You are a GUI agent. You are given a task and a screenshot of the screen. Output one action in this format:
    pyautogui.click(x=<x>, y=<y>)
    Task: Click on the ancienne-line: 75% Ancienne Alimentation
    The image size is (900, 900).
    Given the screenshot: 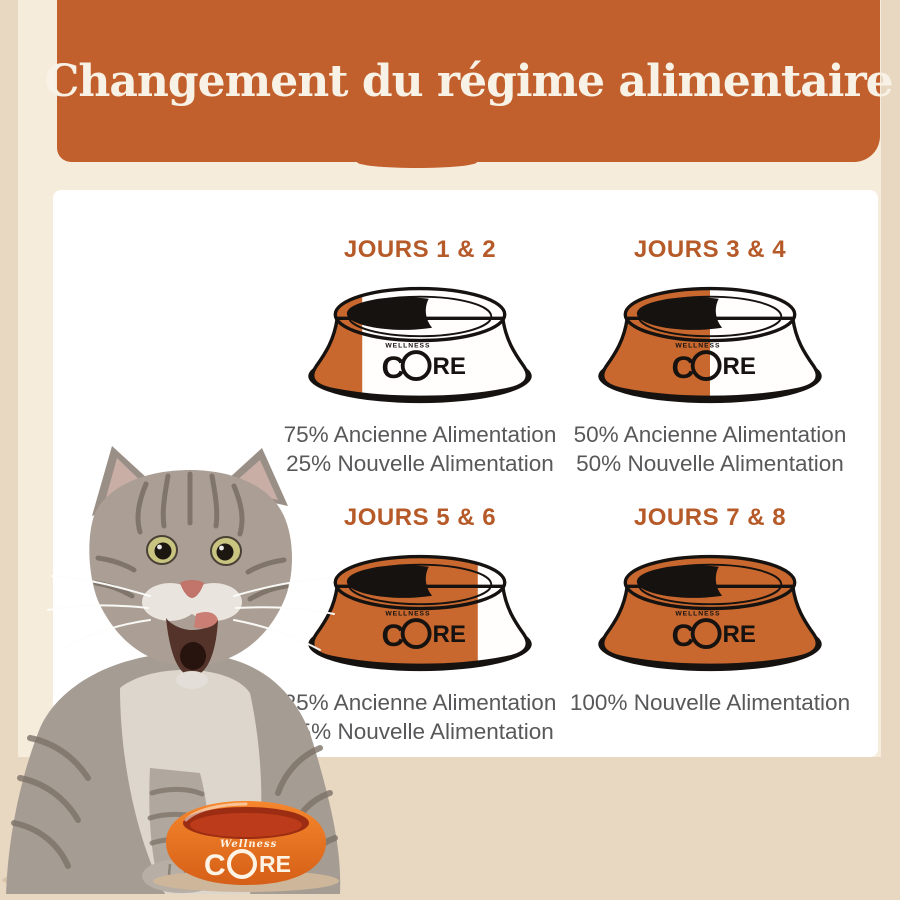 What is the action you would take?
    pyautogui.click(x=420, y=434)
    